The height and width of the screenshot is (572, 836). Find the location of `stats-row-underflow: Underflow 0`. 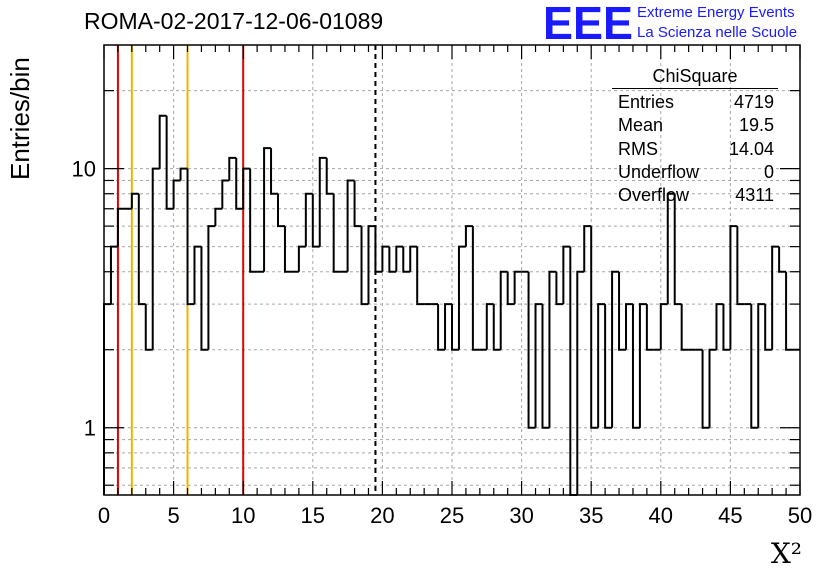

stats-row-underflow: Underflow 0 is located at coordinates (695, 172).